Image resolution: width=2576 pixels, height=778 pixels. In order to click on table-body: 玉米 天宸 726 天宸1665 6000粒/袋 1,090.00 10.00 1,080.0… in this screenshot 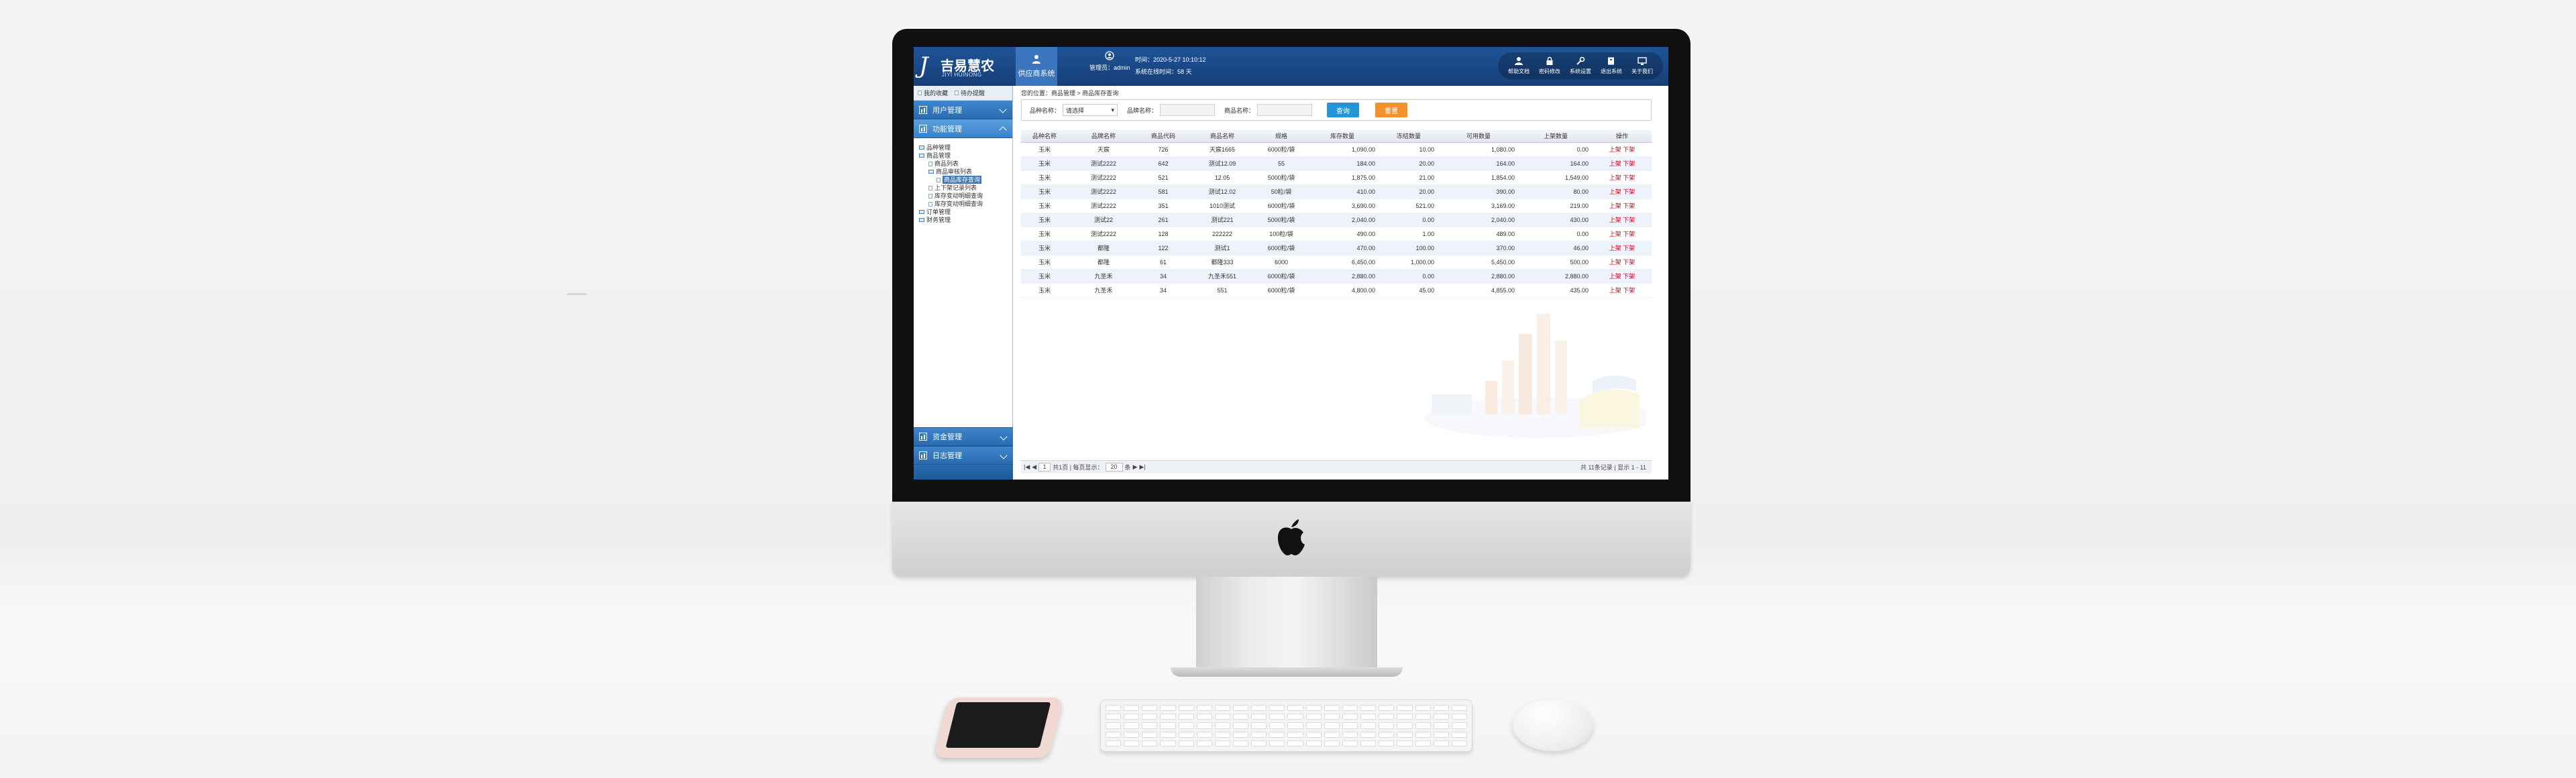, I will do `click(1336, 220)`.